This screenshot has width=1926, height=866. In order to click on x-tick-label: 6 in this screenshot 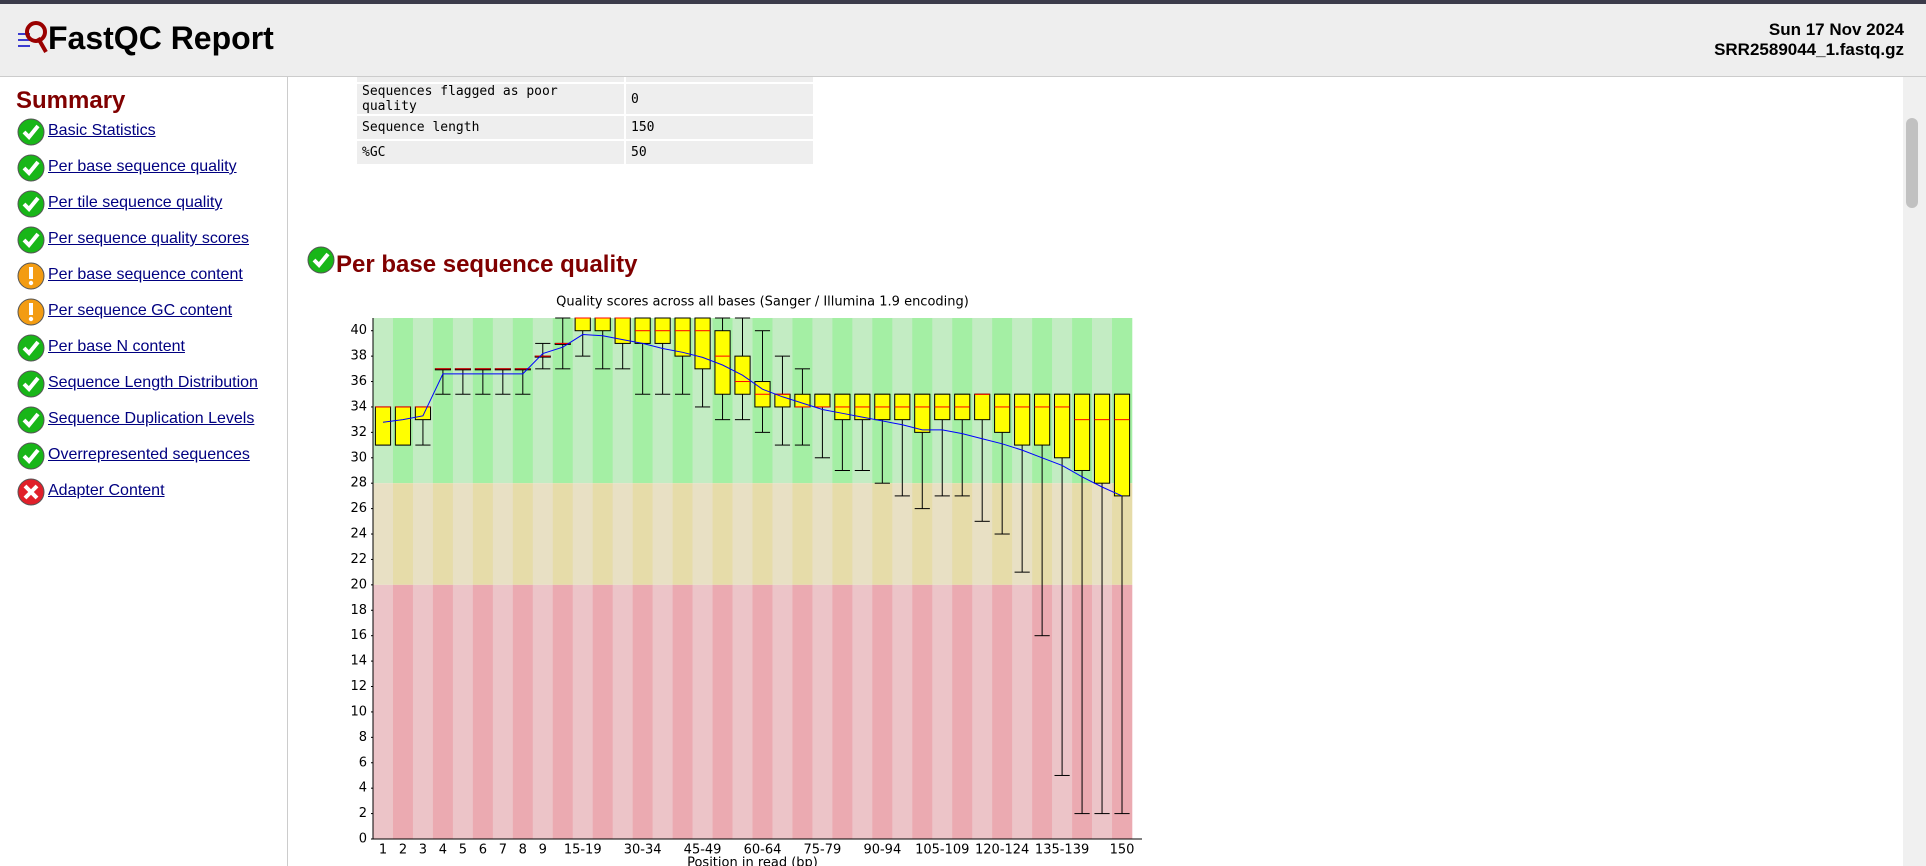, I will do `click(483, 850)`.